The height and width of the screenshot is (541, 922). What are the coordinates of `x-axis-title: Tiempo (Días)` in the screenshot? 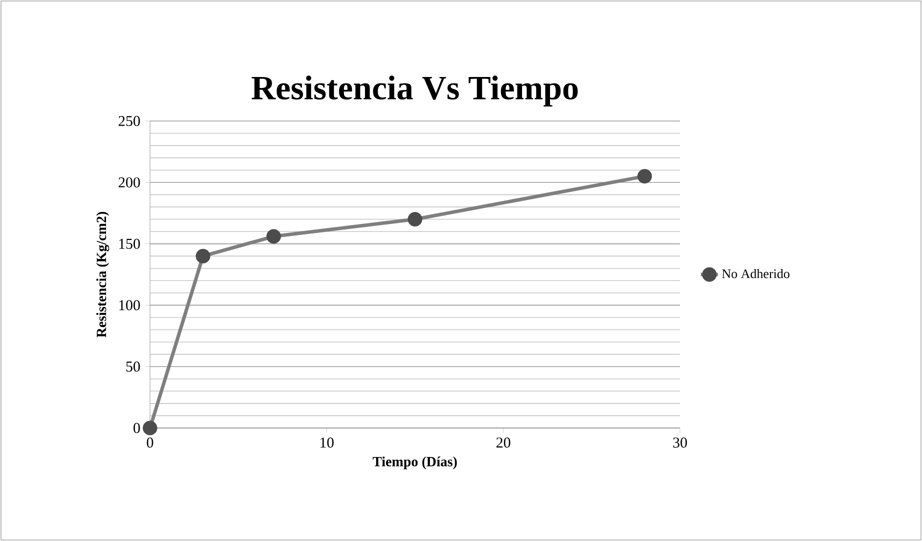 It's located at (414, 463).